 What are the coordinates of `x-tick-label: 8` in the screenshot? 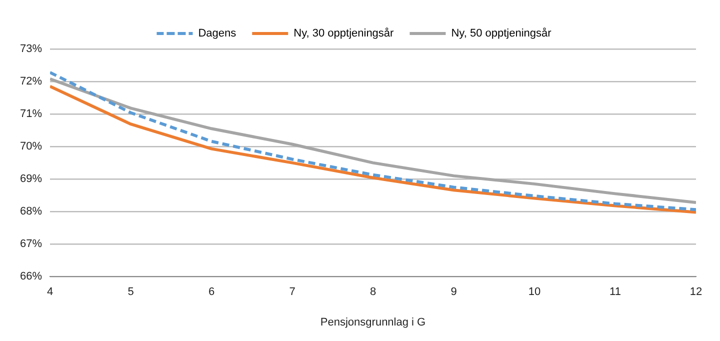 It's located at (373, 292).